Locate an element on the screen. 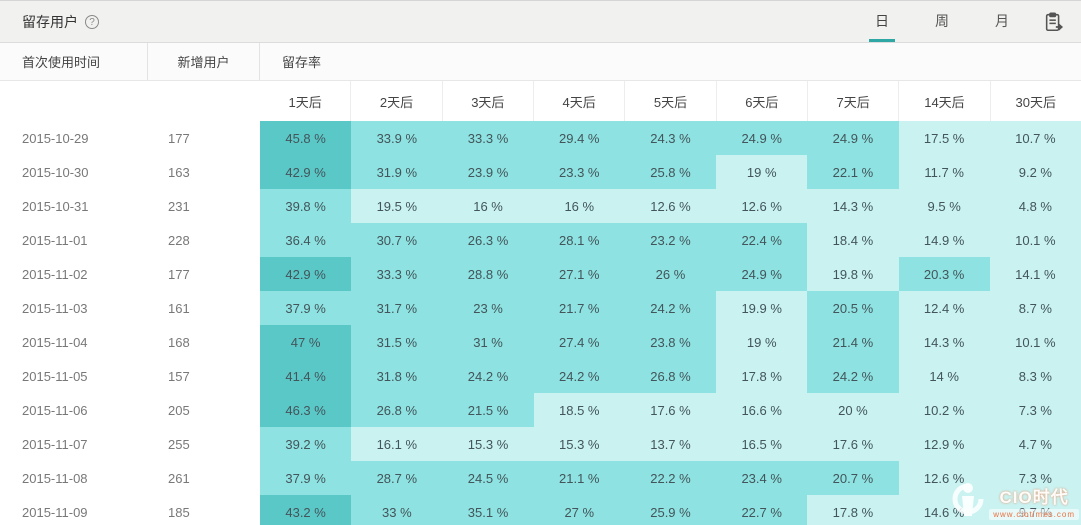 Image resolution: width=1081 pixels, height=525 pixels. retention-cell: 16.6 % is located at coordinates (762, 410).